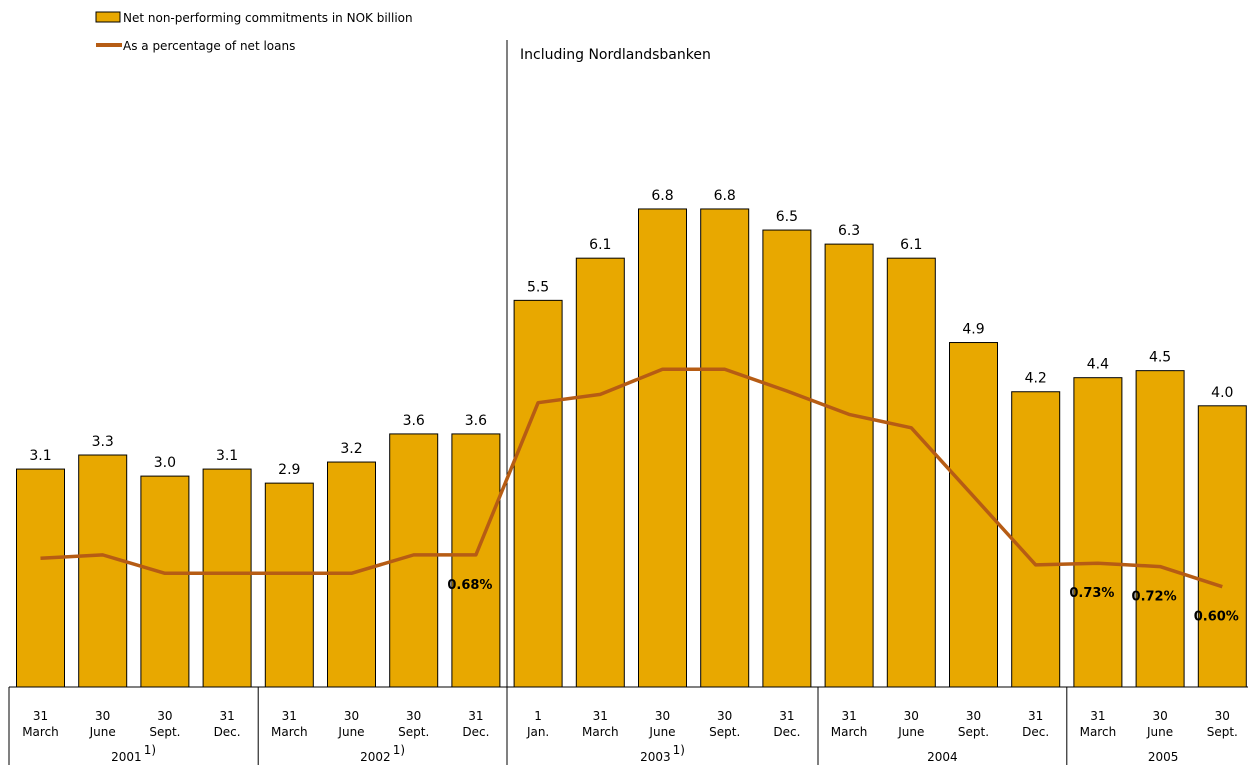 Image resolution: width=1248 pixels, height=765 pixels. Describe the element at coordinates (538, 716) in the screenshot. I see `tick-label-day: 1` at that location.